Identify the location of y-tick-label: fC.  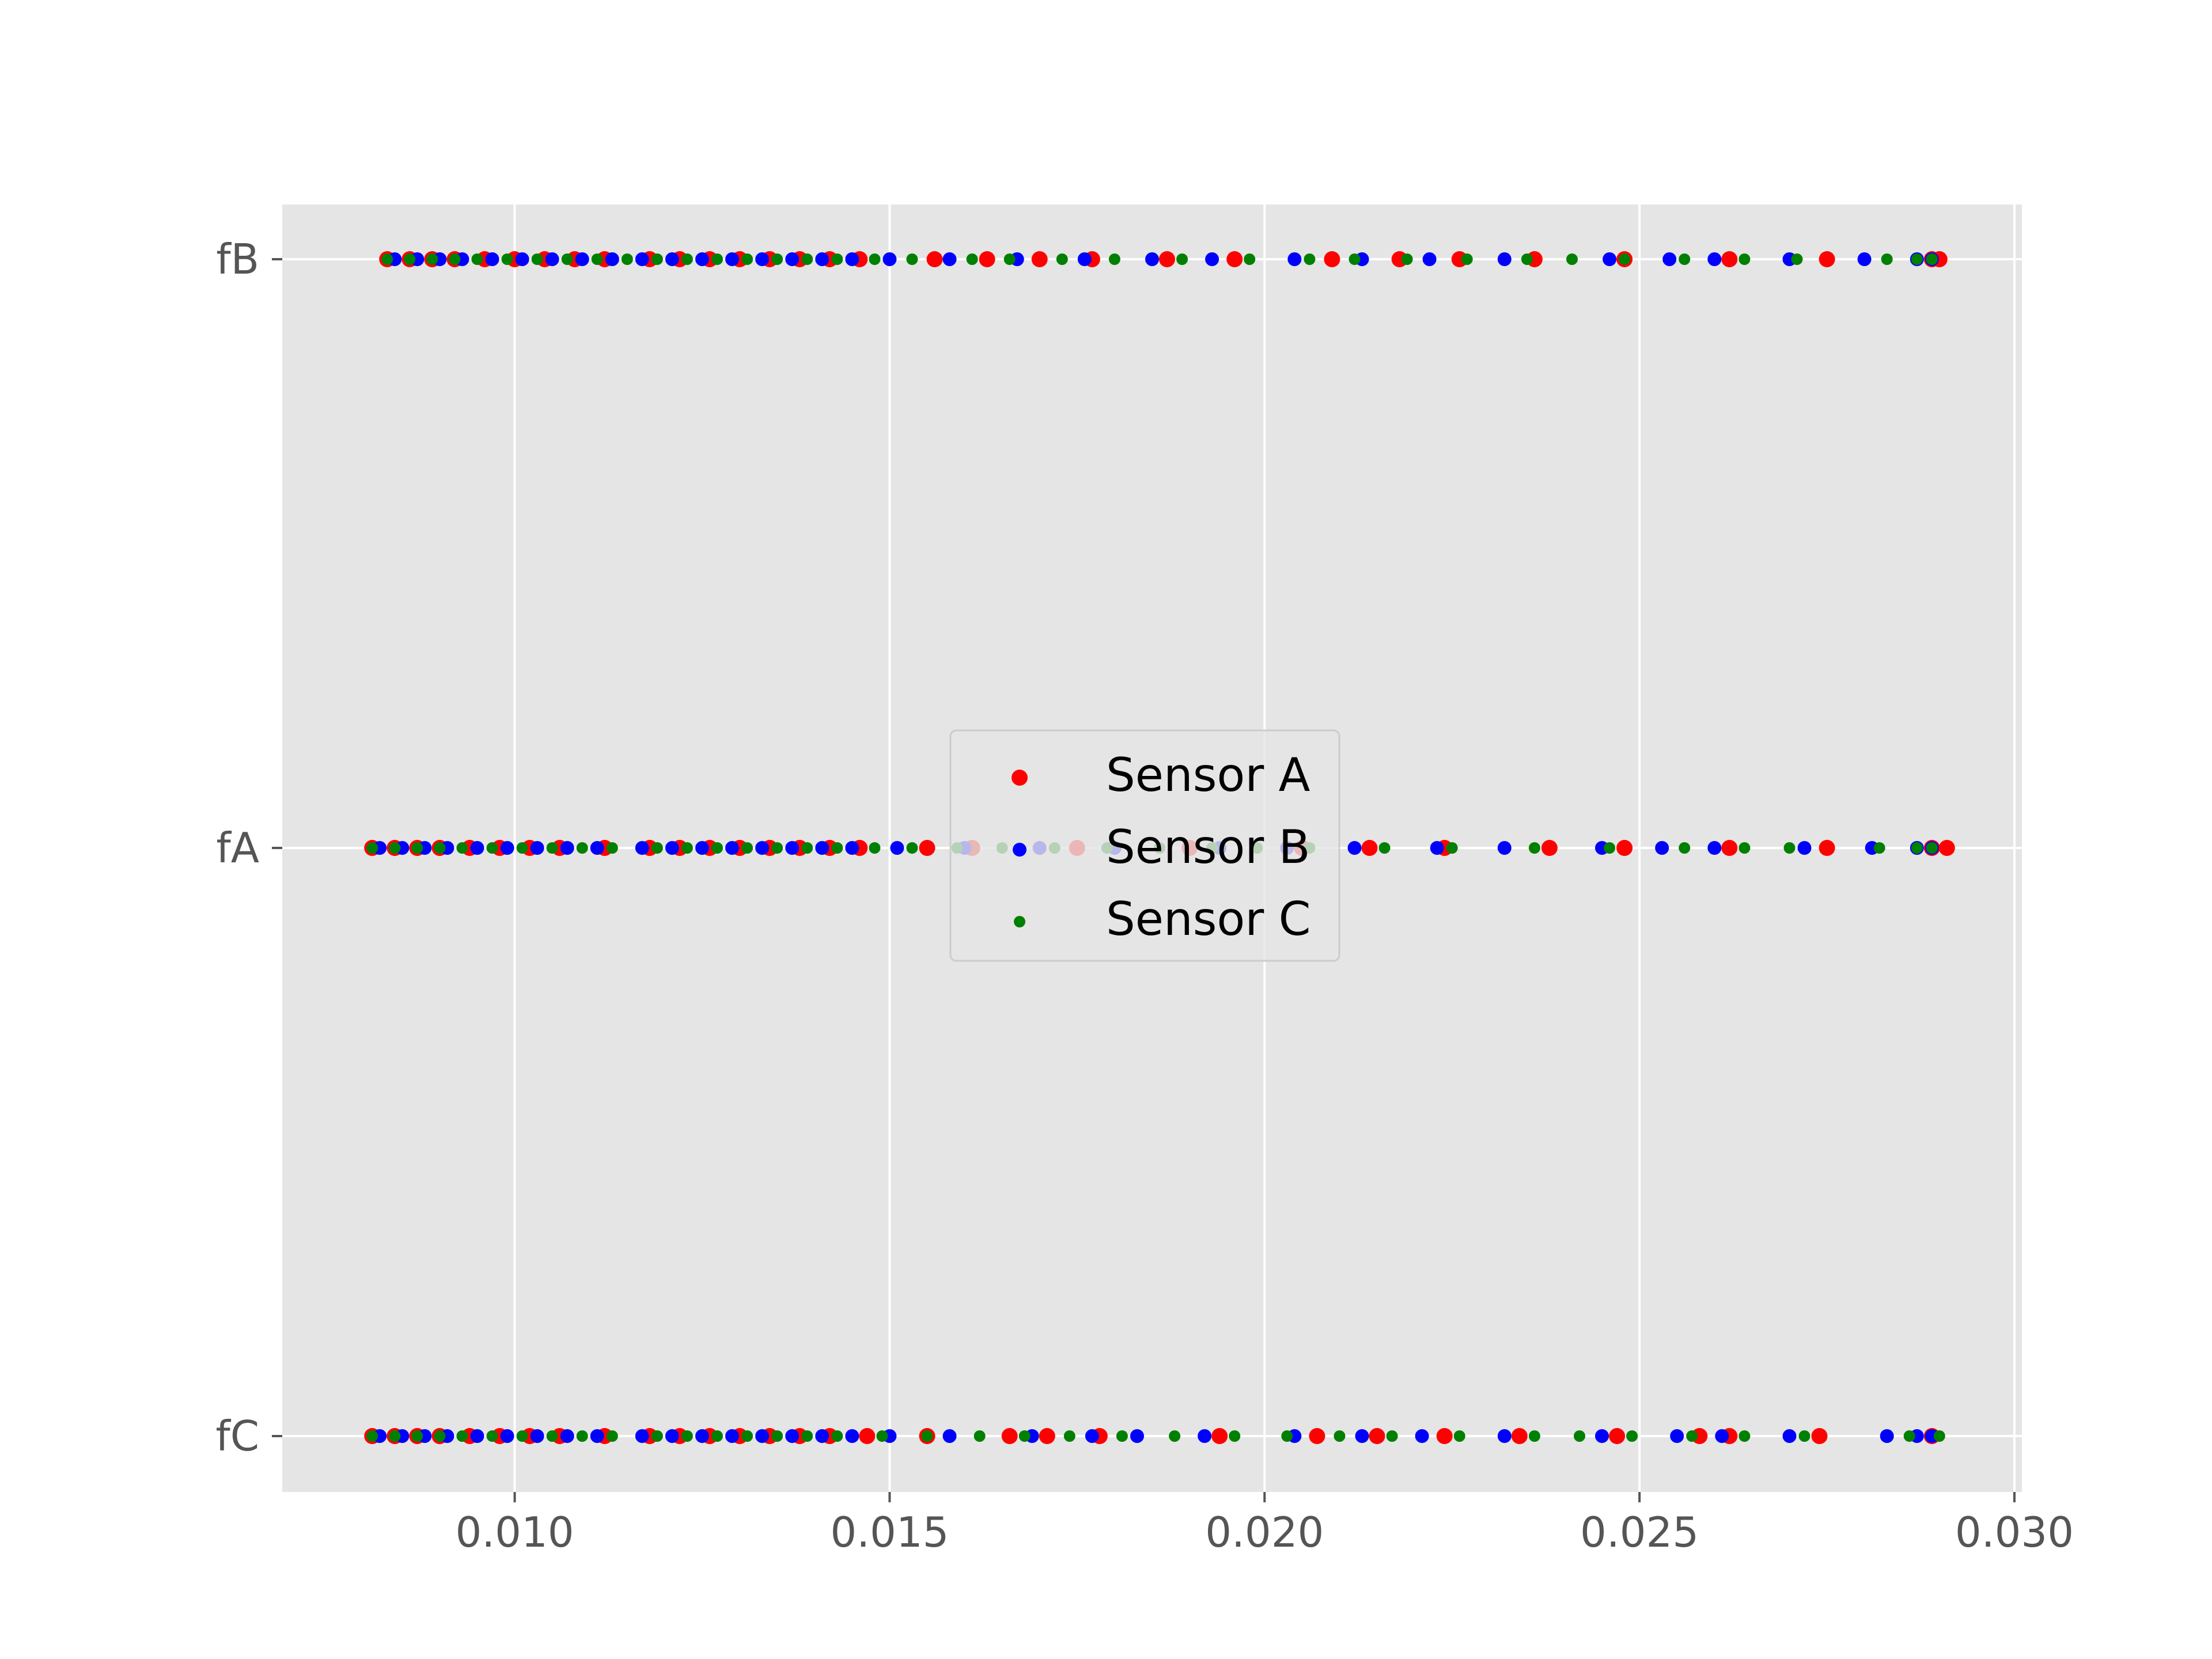
(237, 1436).